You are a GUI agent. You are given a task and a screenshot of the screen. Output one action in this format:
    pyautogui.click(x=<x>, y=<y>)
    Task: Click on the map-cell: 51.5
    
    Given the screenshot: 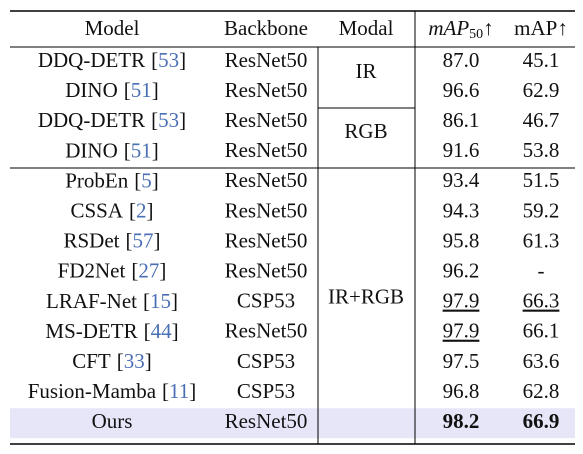 What is the action you would take?
    pyautogui.click(x=541, y=180)
    